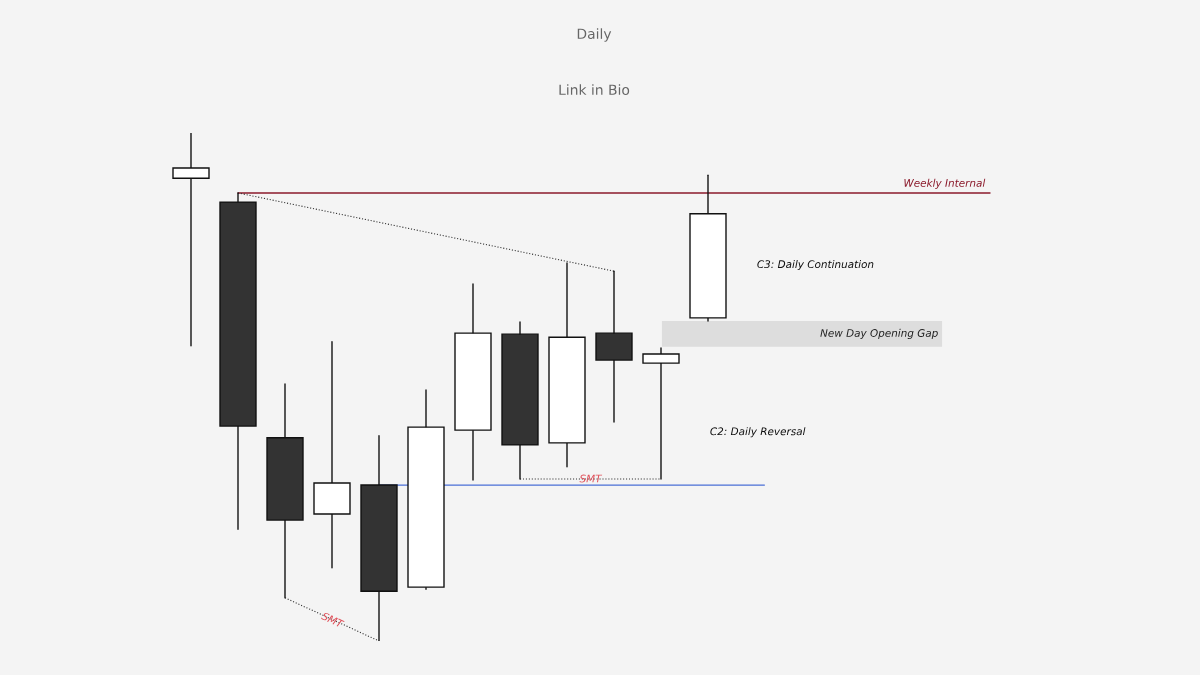 This screenshot has height=675, width=1200. I want to click on text: C3: Daily Continuation, so click(815, 265).